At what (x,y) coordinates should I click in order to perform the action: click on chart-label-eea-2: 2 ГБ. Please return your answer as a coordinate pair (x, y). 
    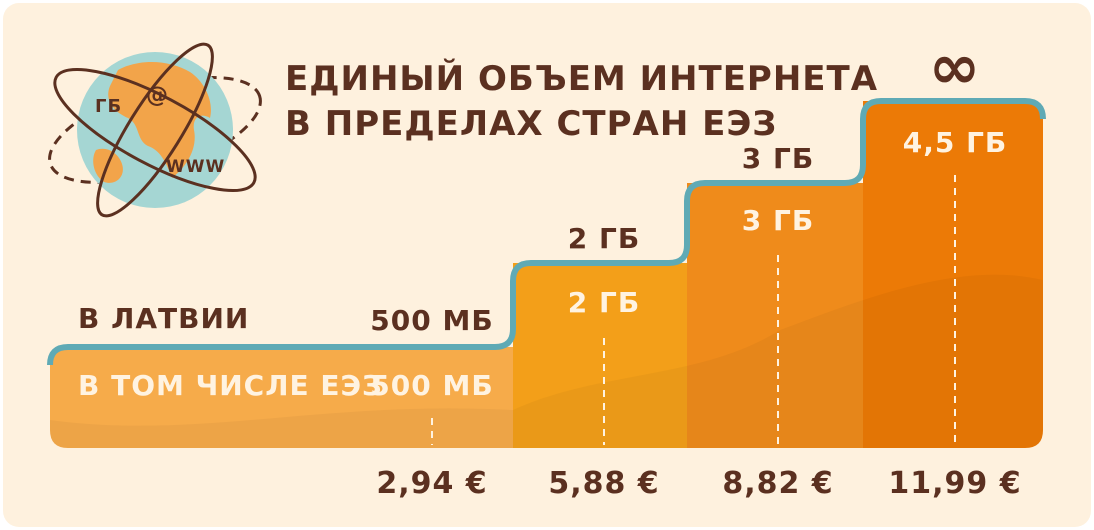
    Looking at the image, I should click on (604, 302).